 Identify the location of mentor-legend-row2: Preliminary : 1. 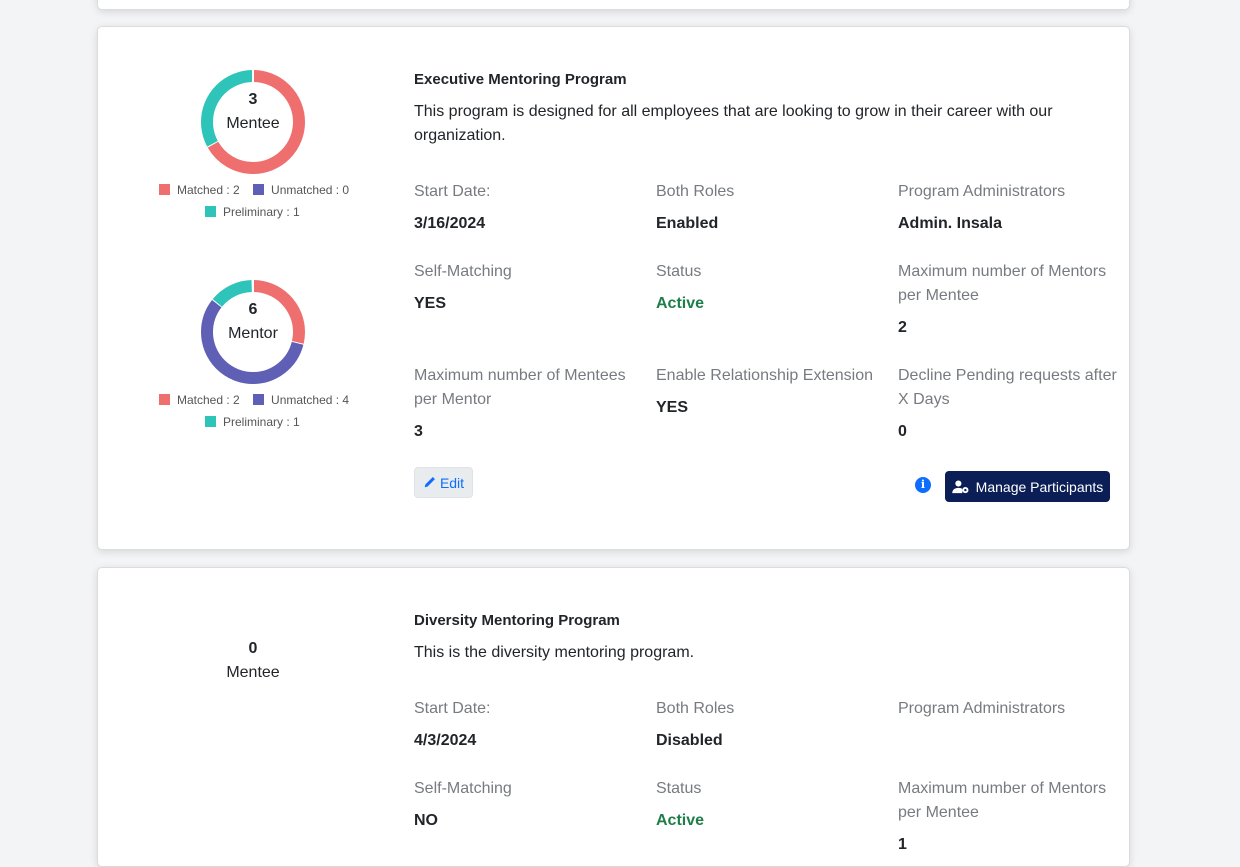
(257, 422).